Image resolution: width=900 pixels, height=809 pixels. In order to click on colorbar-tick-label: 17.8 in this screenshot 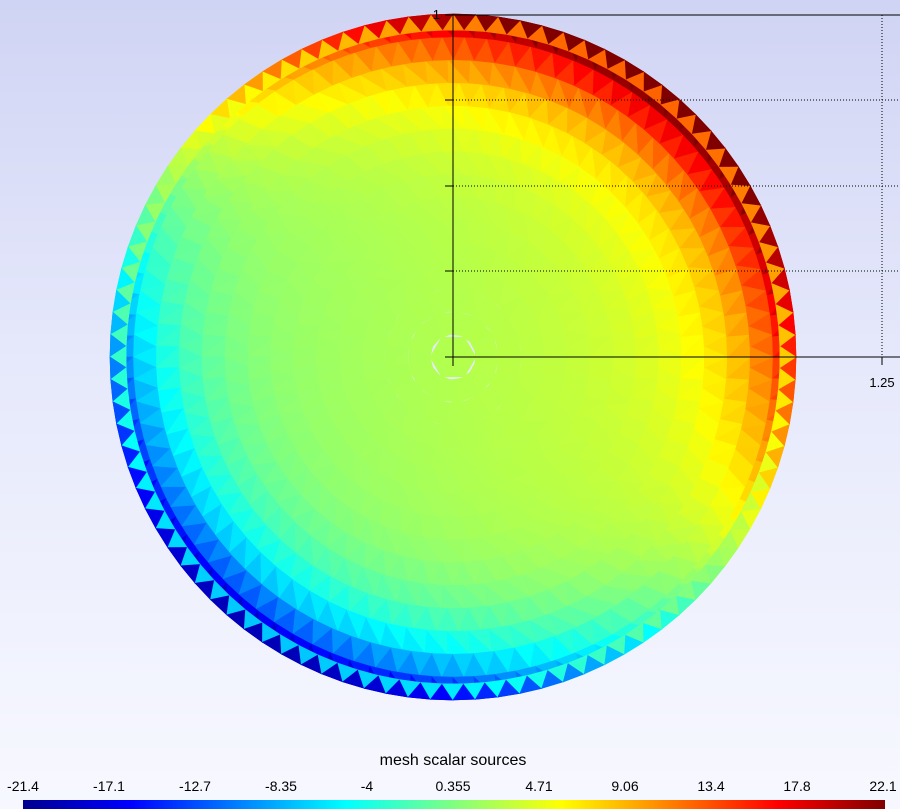, I will do `click(797, 786)`.